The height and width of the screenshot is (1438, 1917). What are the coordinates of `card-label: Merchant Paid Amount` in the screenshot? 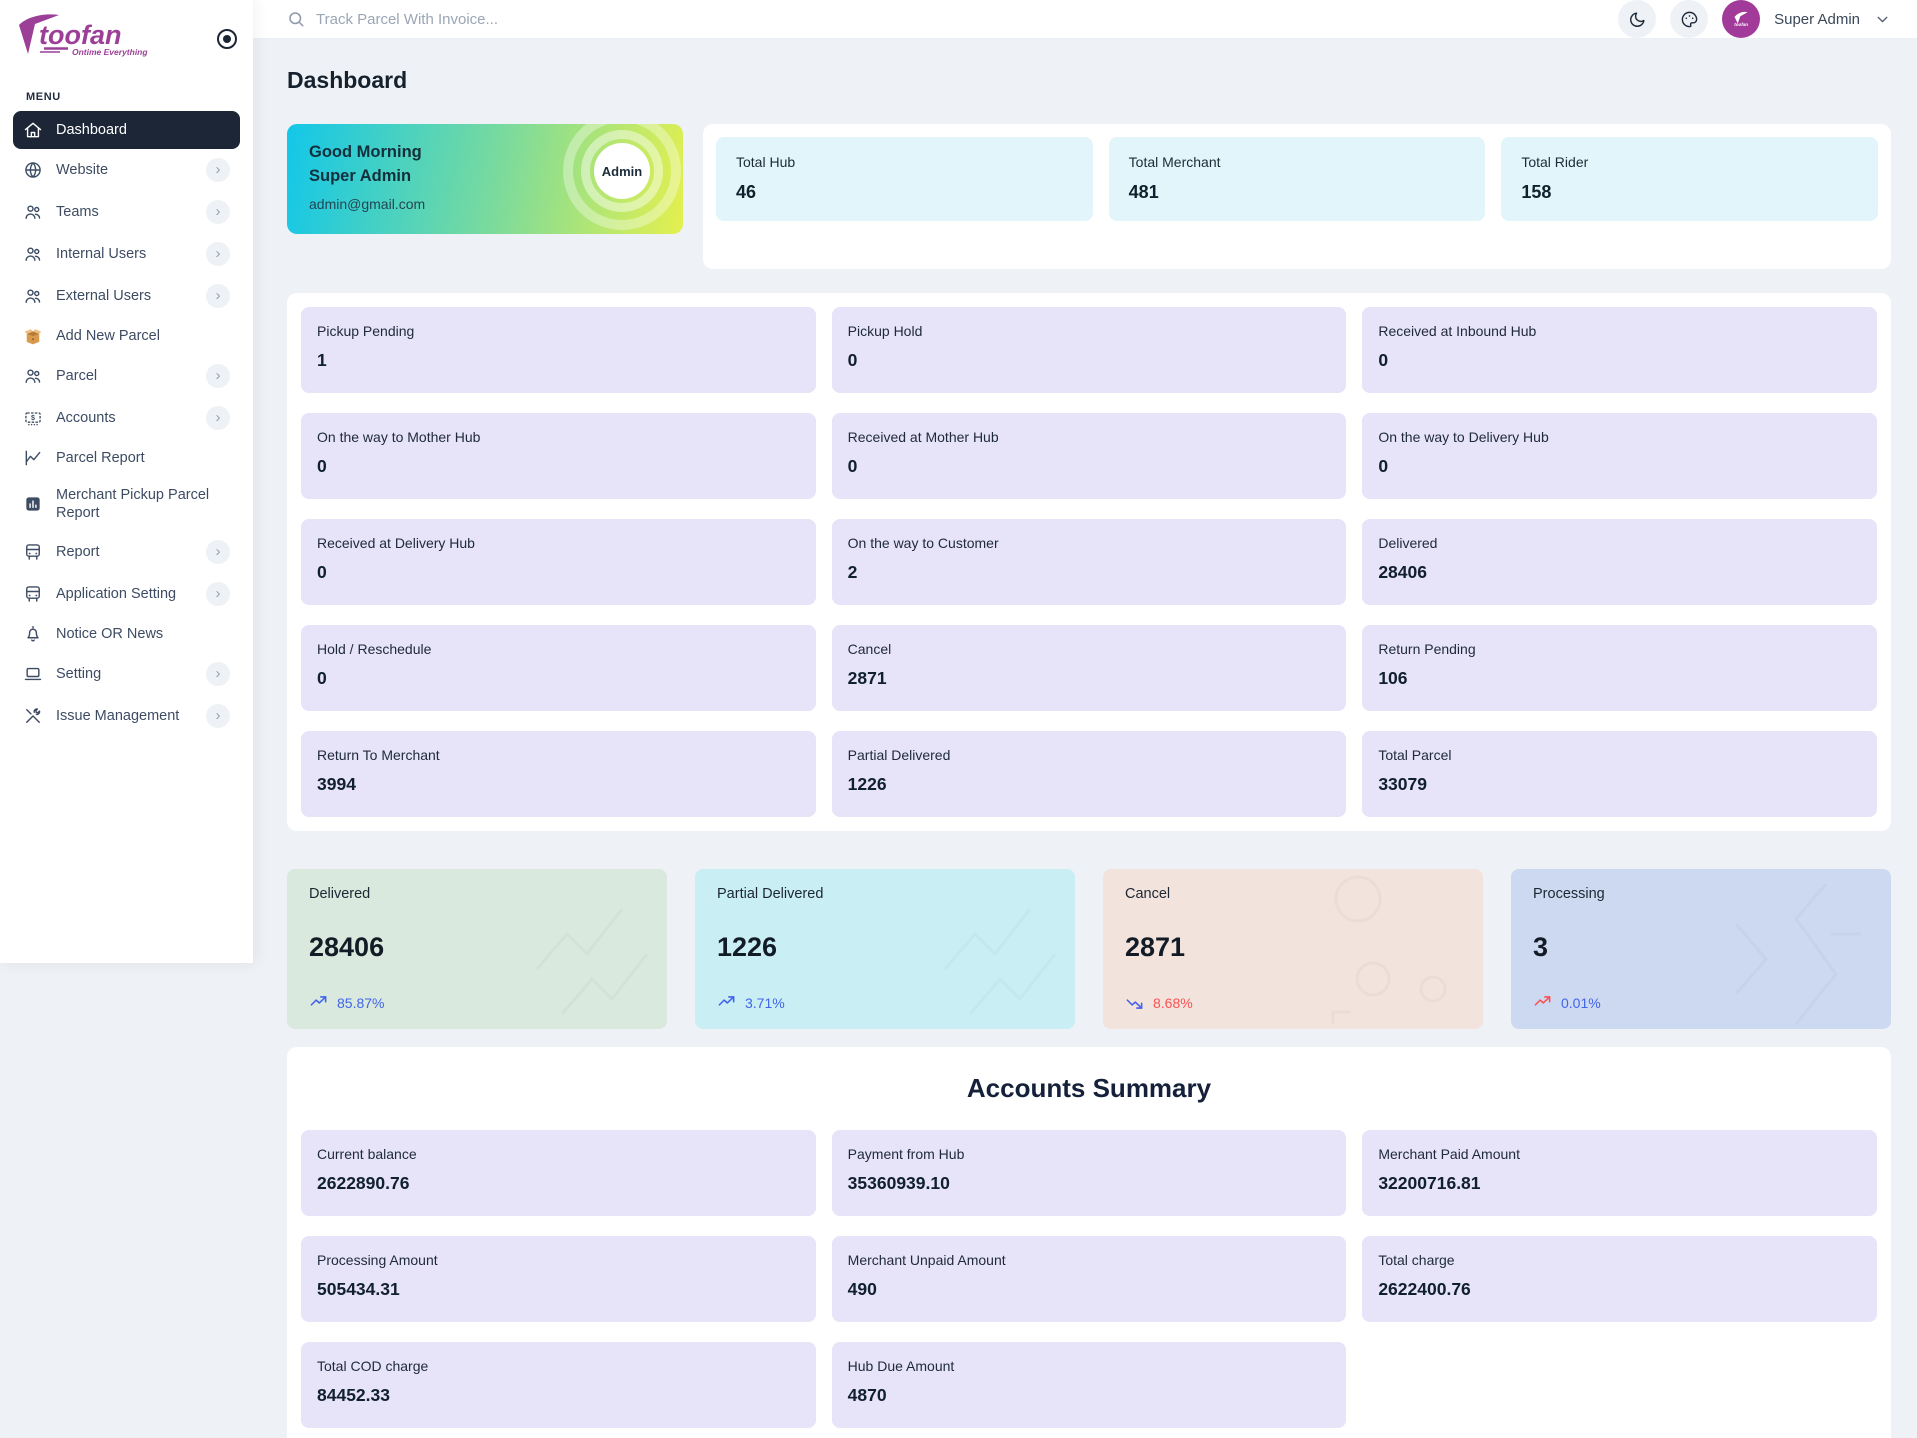 It's located at (1449, 1154).